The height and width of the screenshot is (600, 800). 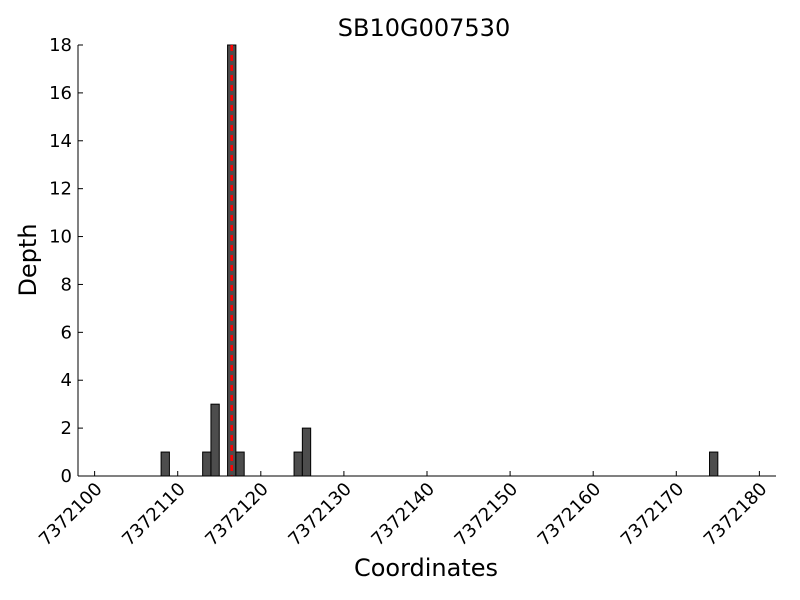 What do you see at coordinates (320, 515) in the screenshot?
I see `x-tick-label: 7372130` at bounding box center [320, 515].